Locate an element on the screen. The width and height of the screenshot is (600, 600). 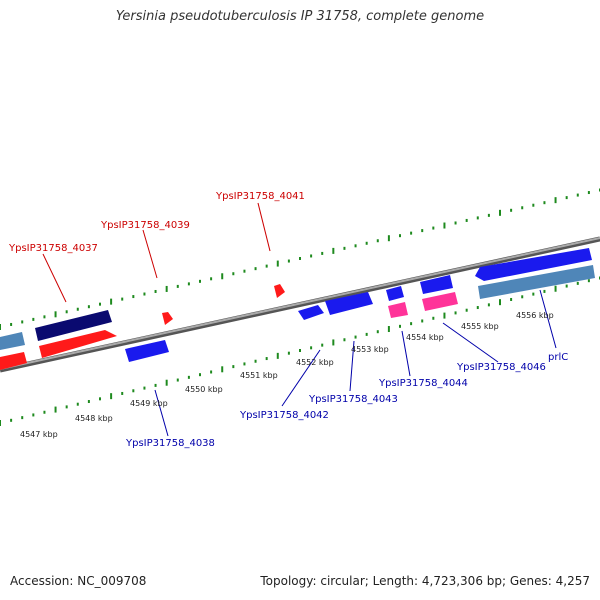
gene-label-prlc: prlC is located at coordinates (558, 357).